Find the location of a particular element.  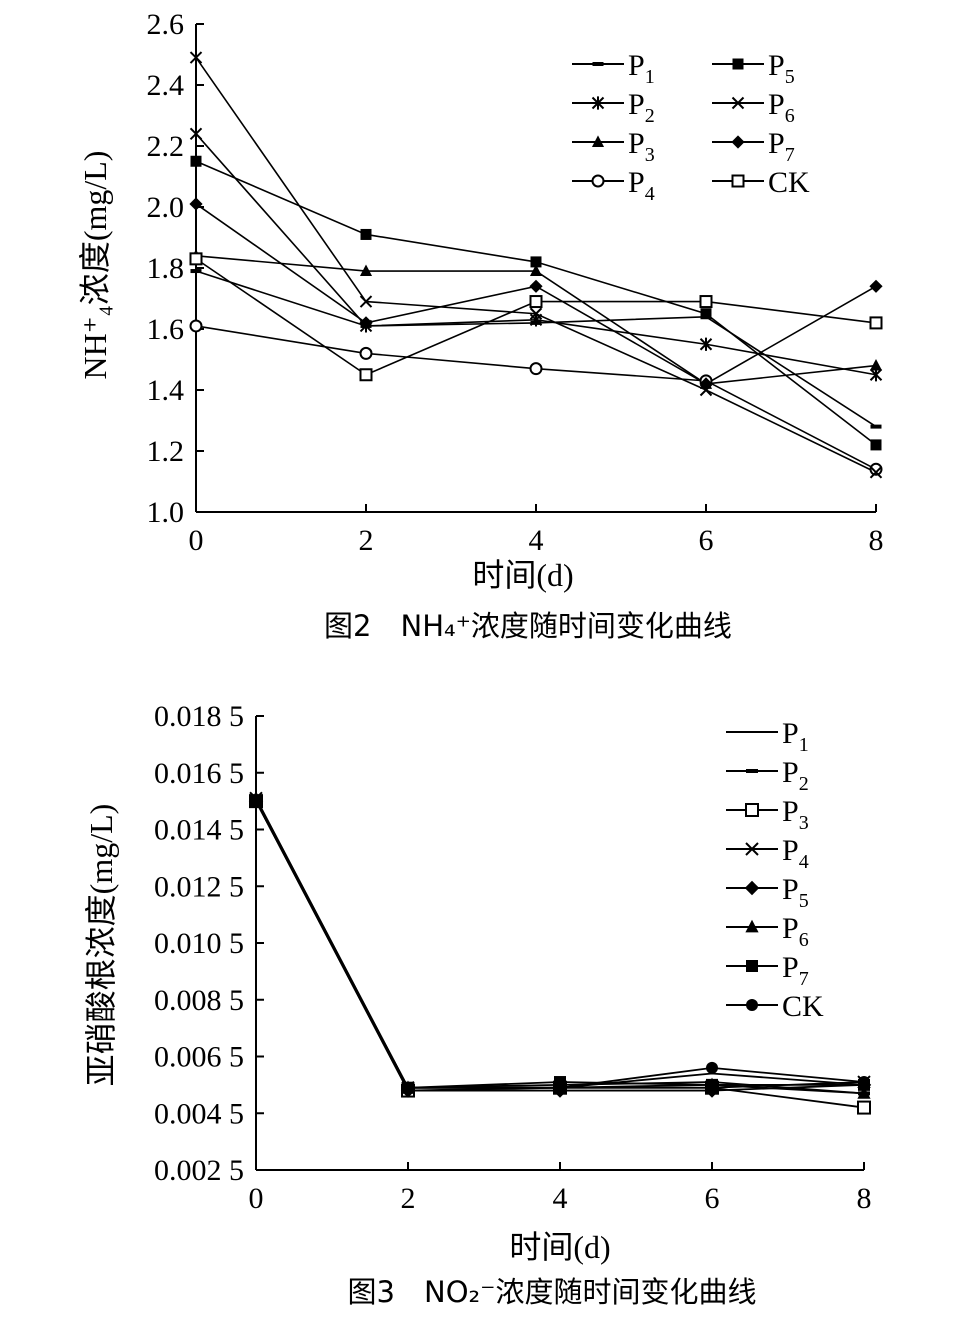

y-tick-label: 0.018 5 is located at coordinates (199, 716).